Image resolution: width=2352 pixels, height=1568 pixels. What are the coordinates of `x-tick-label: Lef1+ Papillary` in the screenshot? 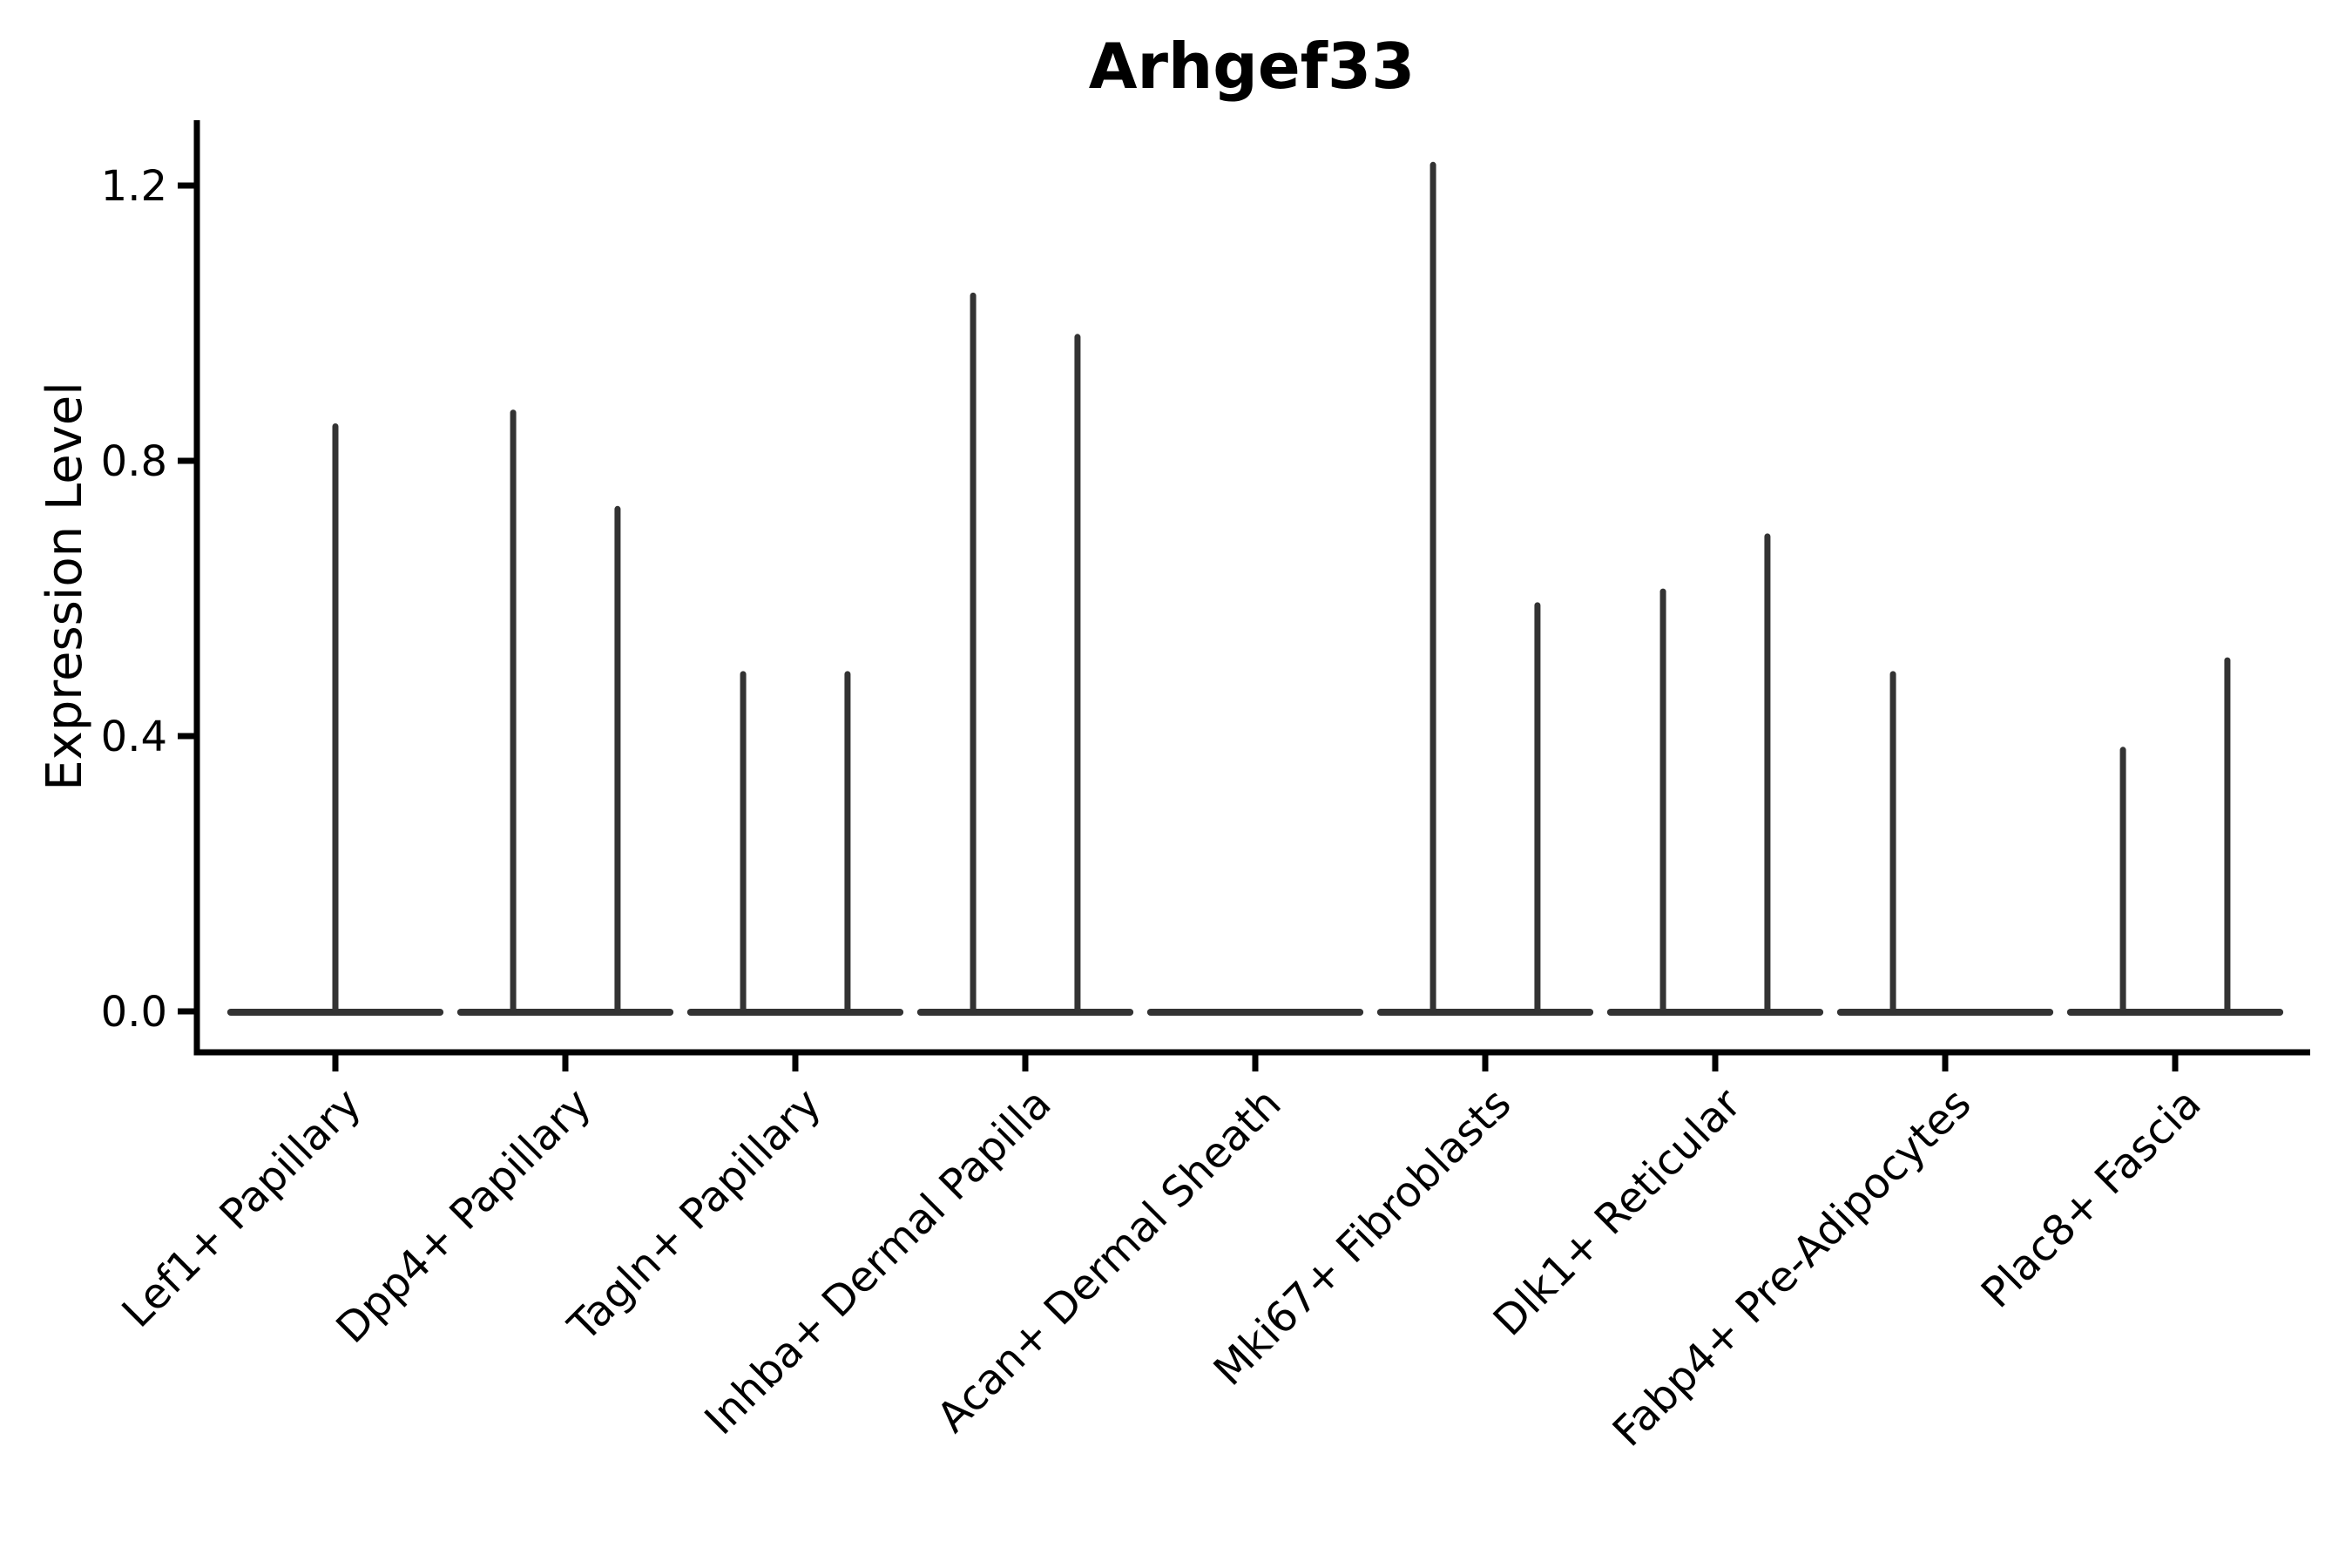 It's located at (242, 1208).